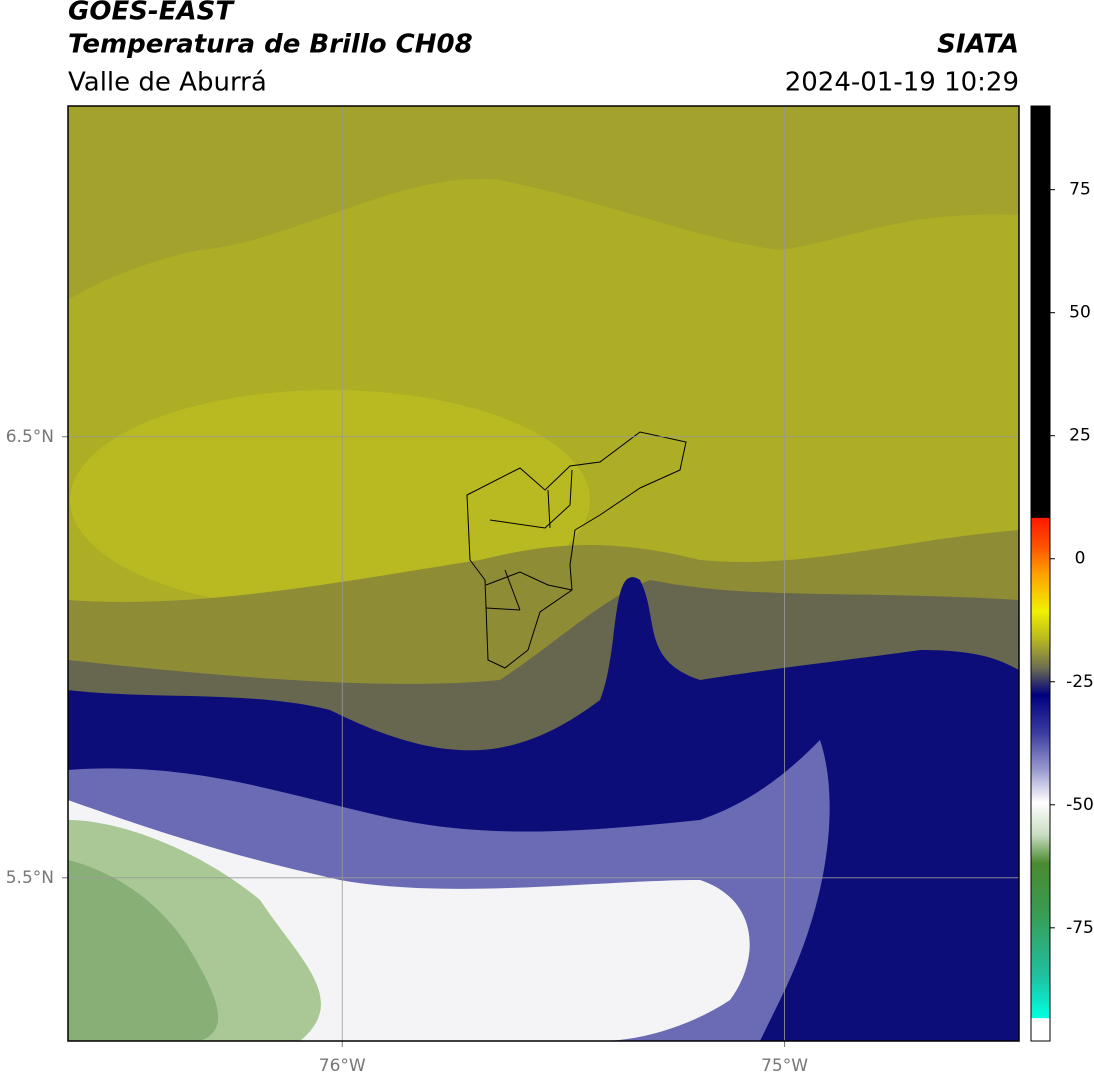 The height and width of the screenshot is (1082, 1094). What do you see at coordinates (1080, 805) in the screenshot?
I see `colorbar-tick-label: -50` at bounding box center [1080, 805].